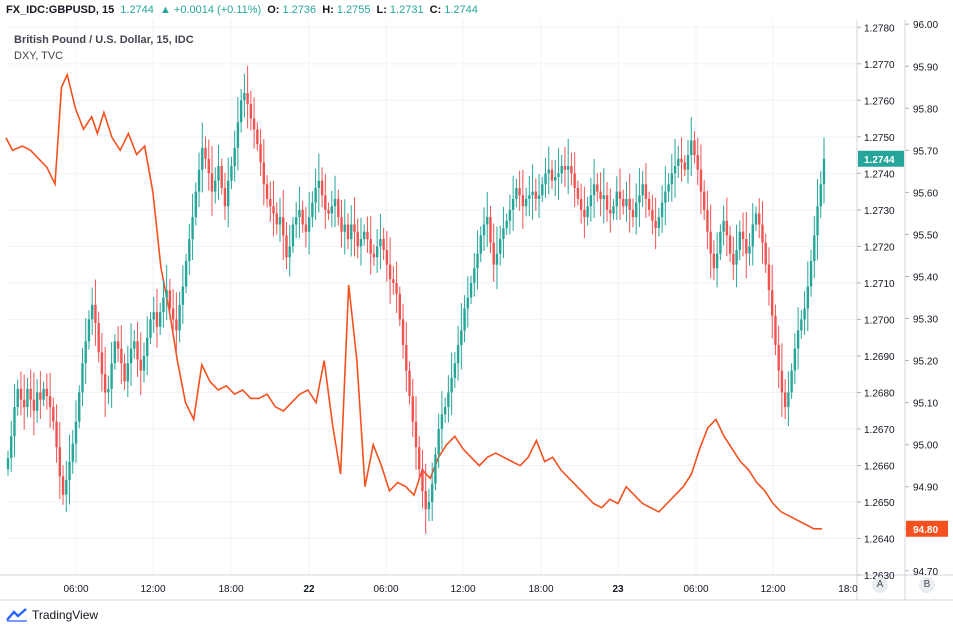 The height and width of the screenshot is (628, 953). Describe the element at coordinates (925, 320) in the screenshot. I see `right-axis-label: 95.30` at that location.